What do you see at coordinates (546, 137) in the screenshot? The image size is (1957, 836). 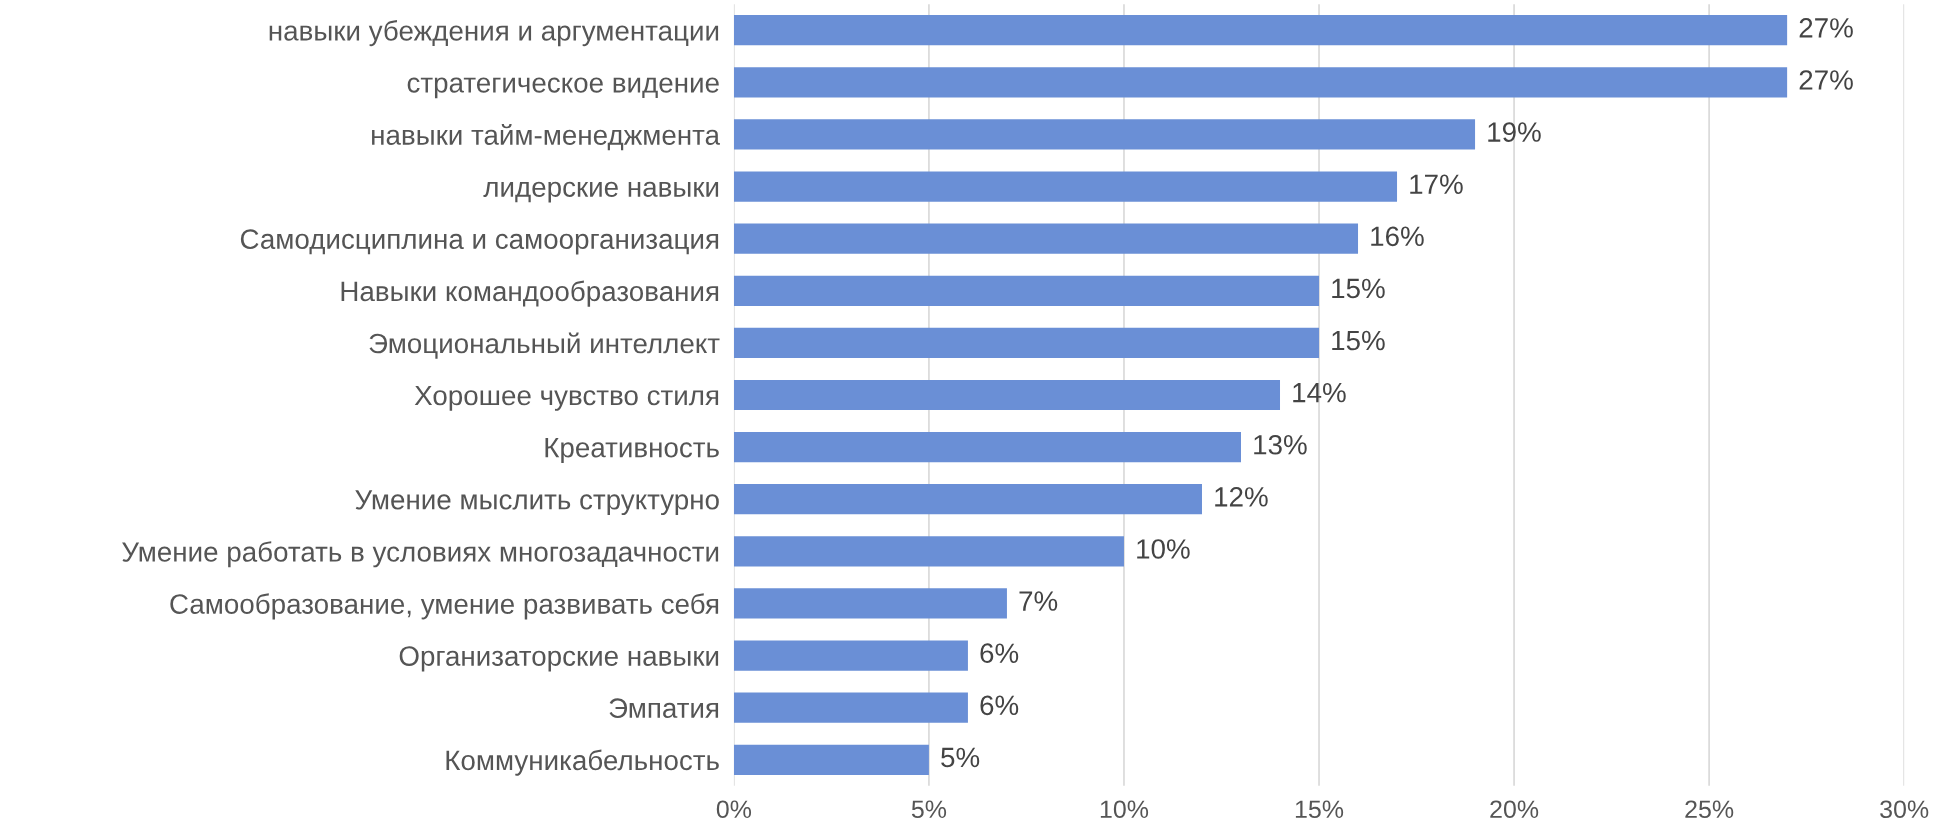 I see `y-tick-label: навыки тайм-менеджмента` at bounding box center [546, 137].